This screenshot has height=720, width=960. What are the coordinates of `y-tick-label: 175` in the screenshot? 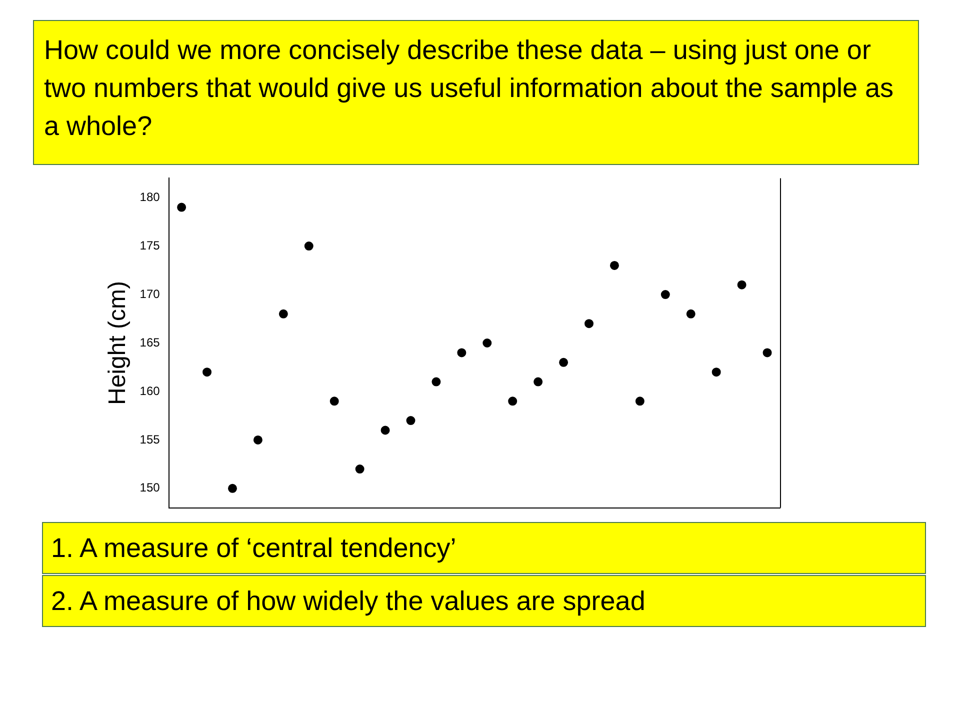 It's located at (150, 245).